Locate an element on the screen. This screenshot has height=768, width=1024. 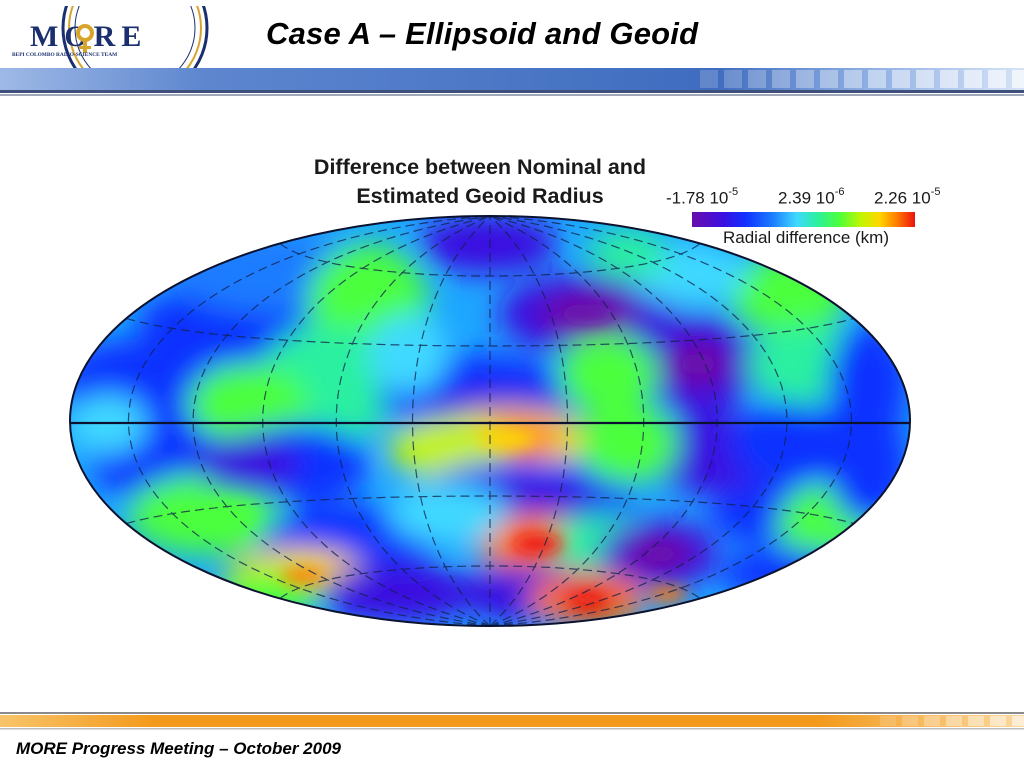
logo-tagline: BEPI COLOMBO RADIO-SCIENCE TEAM is located at coordinates (64, 55).